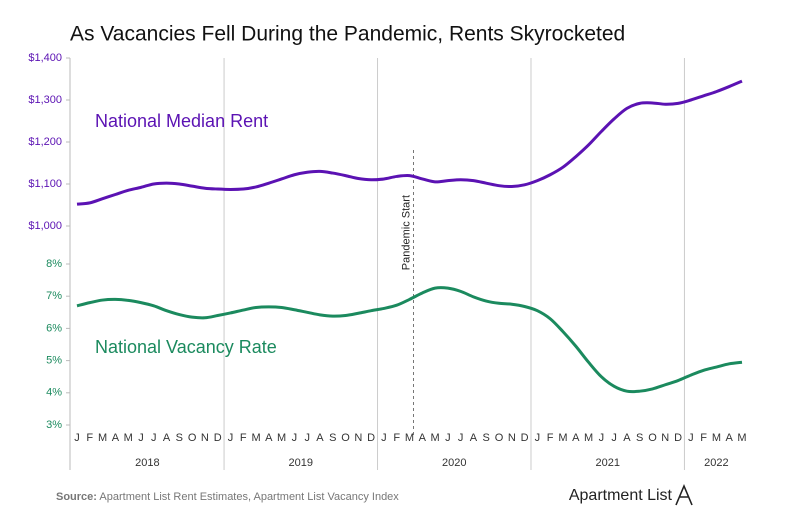  Describe the element at coordinates (45, 142) in the screenshot. I see `y-tick-label: $1,200` at that location.